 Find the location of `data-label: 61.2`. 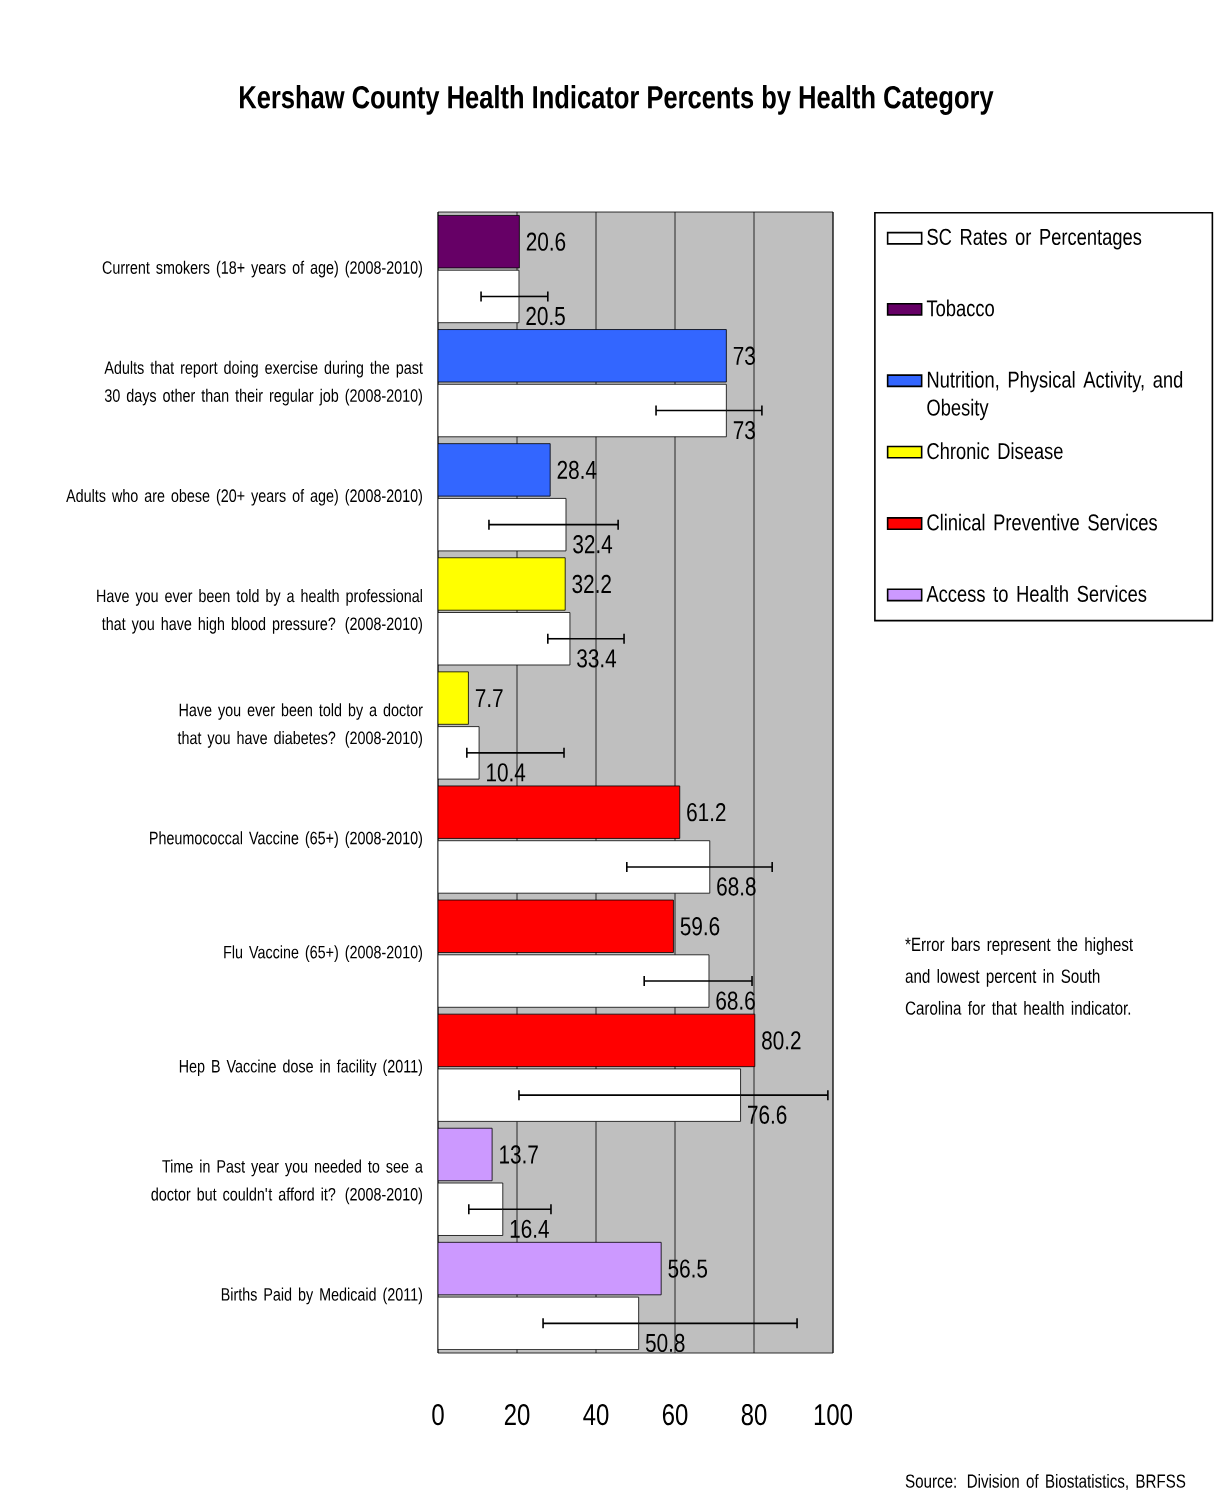

data-label: 61.2 is located at coordinates (706, 812).